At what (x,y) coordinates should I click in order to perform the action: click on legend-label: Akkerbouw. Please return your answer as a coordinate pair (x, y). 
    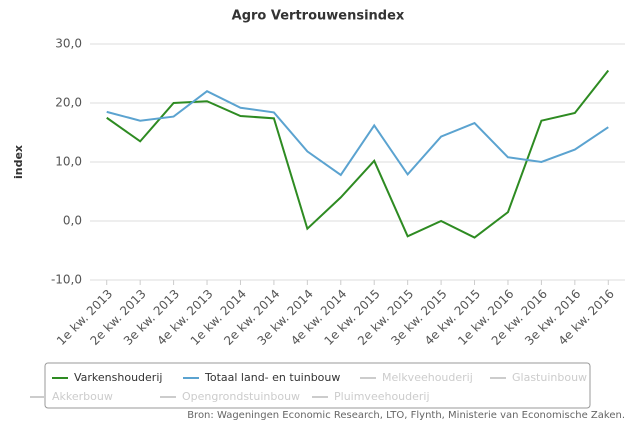
    Looking at the image, I should click on (82, 396).